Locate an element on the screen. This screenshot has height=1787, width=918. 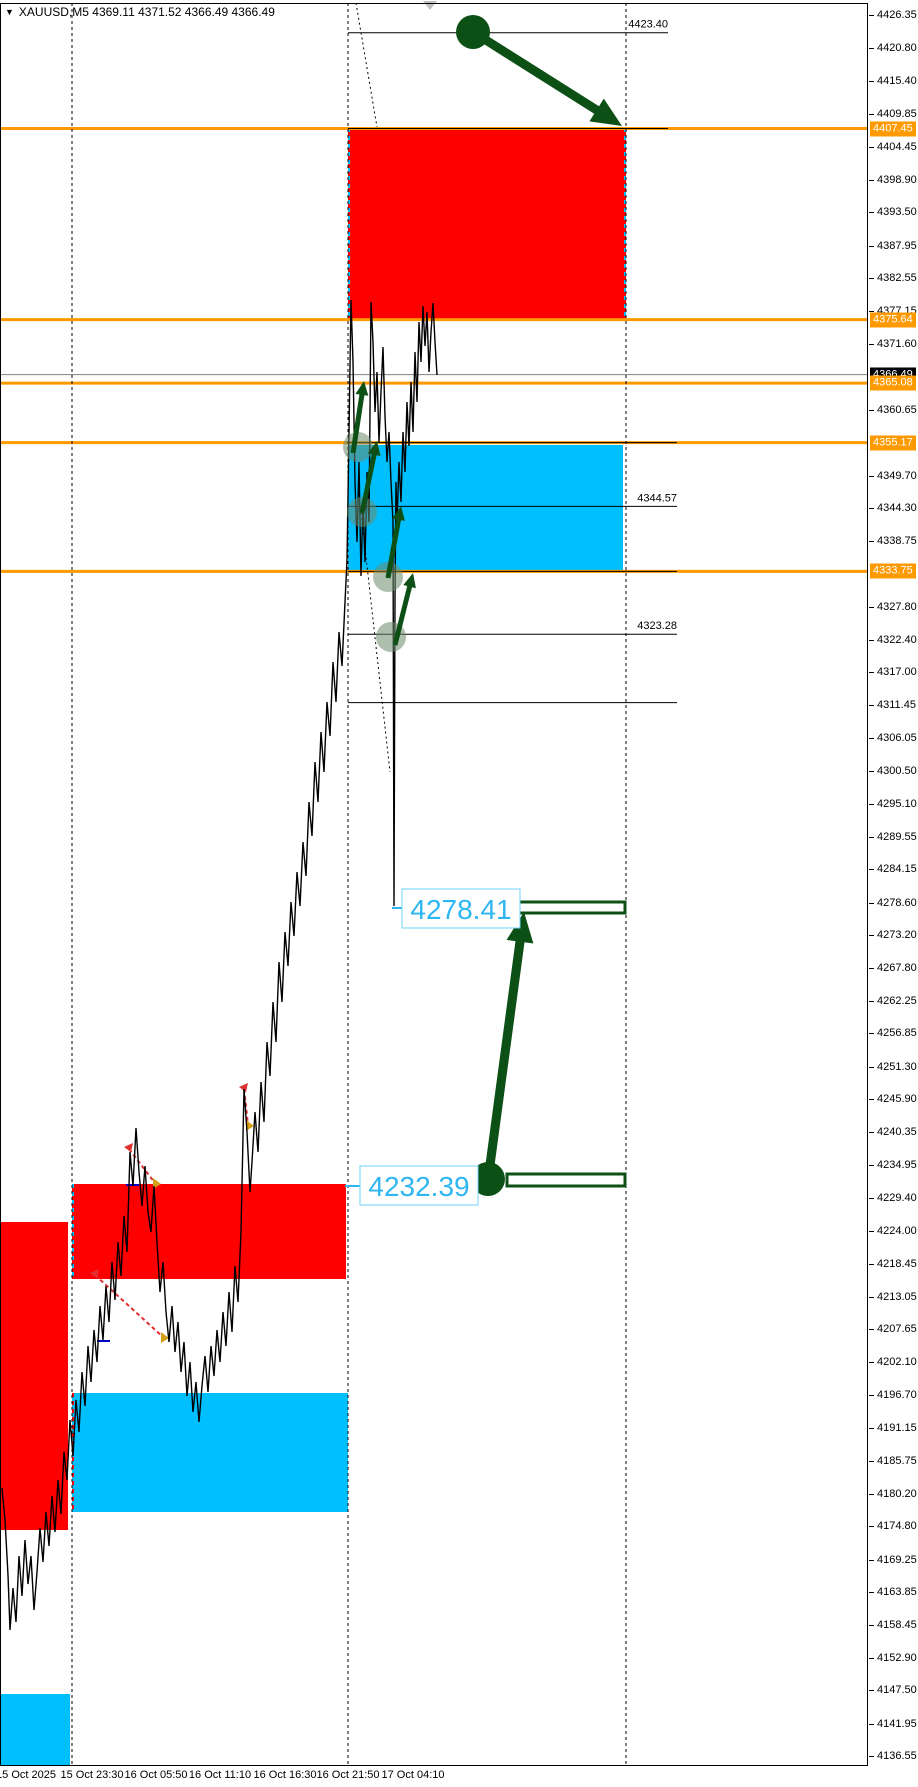
buy-ball-marker is located at coordinates (488, 1179).